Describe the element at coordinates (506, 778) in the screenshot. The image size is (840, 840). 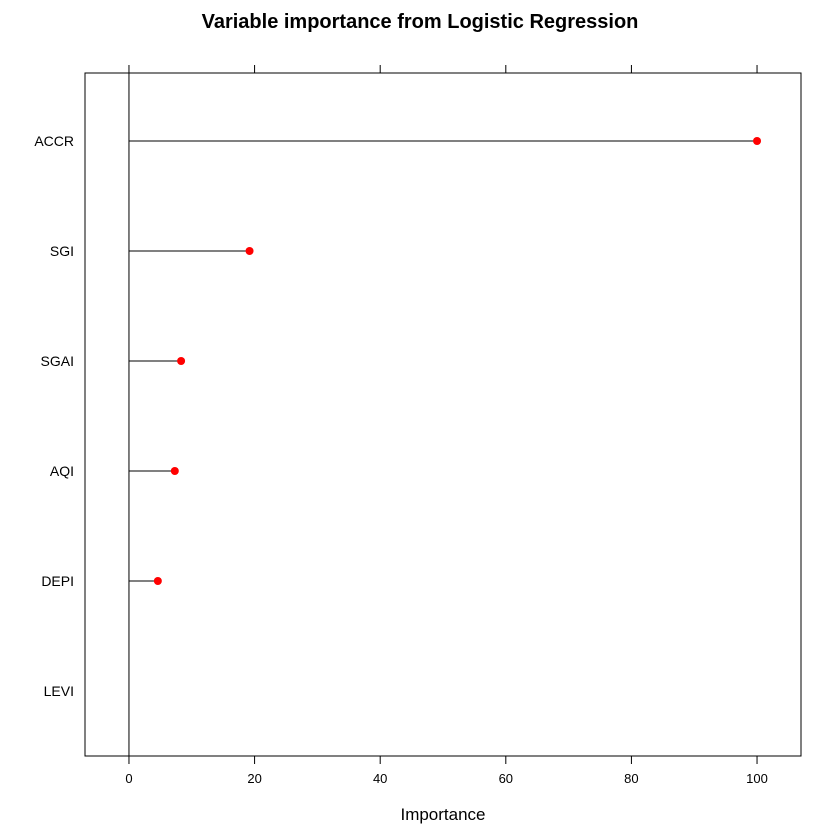
I see `x-tick-label: 60` at that location.